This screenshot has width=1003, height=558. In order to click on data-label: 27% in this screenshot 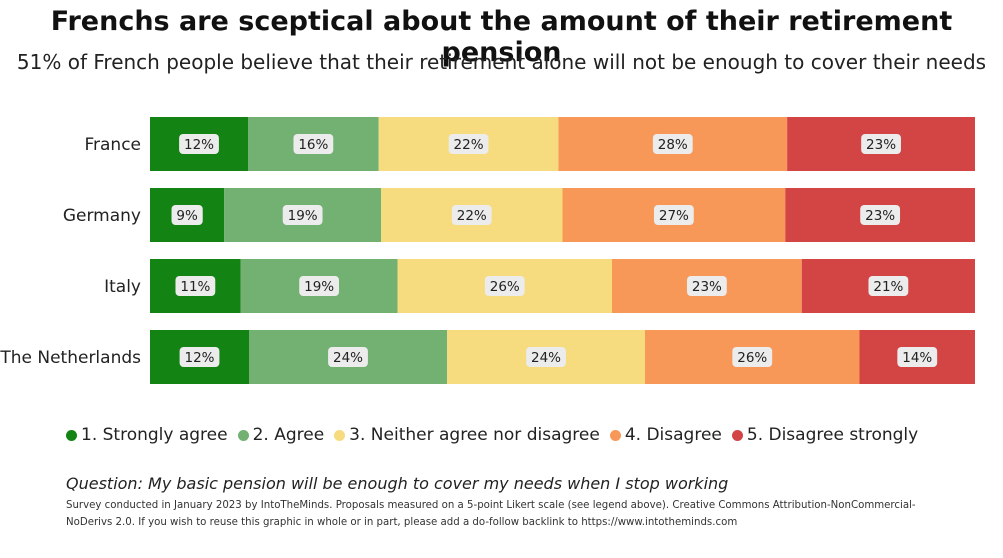, I will do `click(674, 216)`.